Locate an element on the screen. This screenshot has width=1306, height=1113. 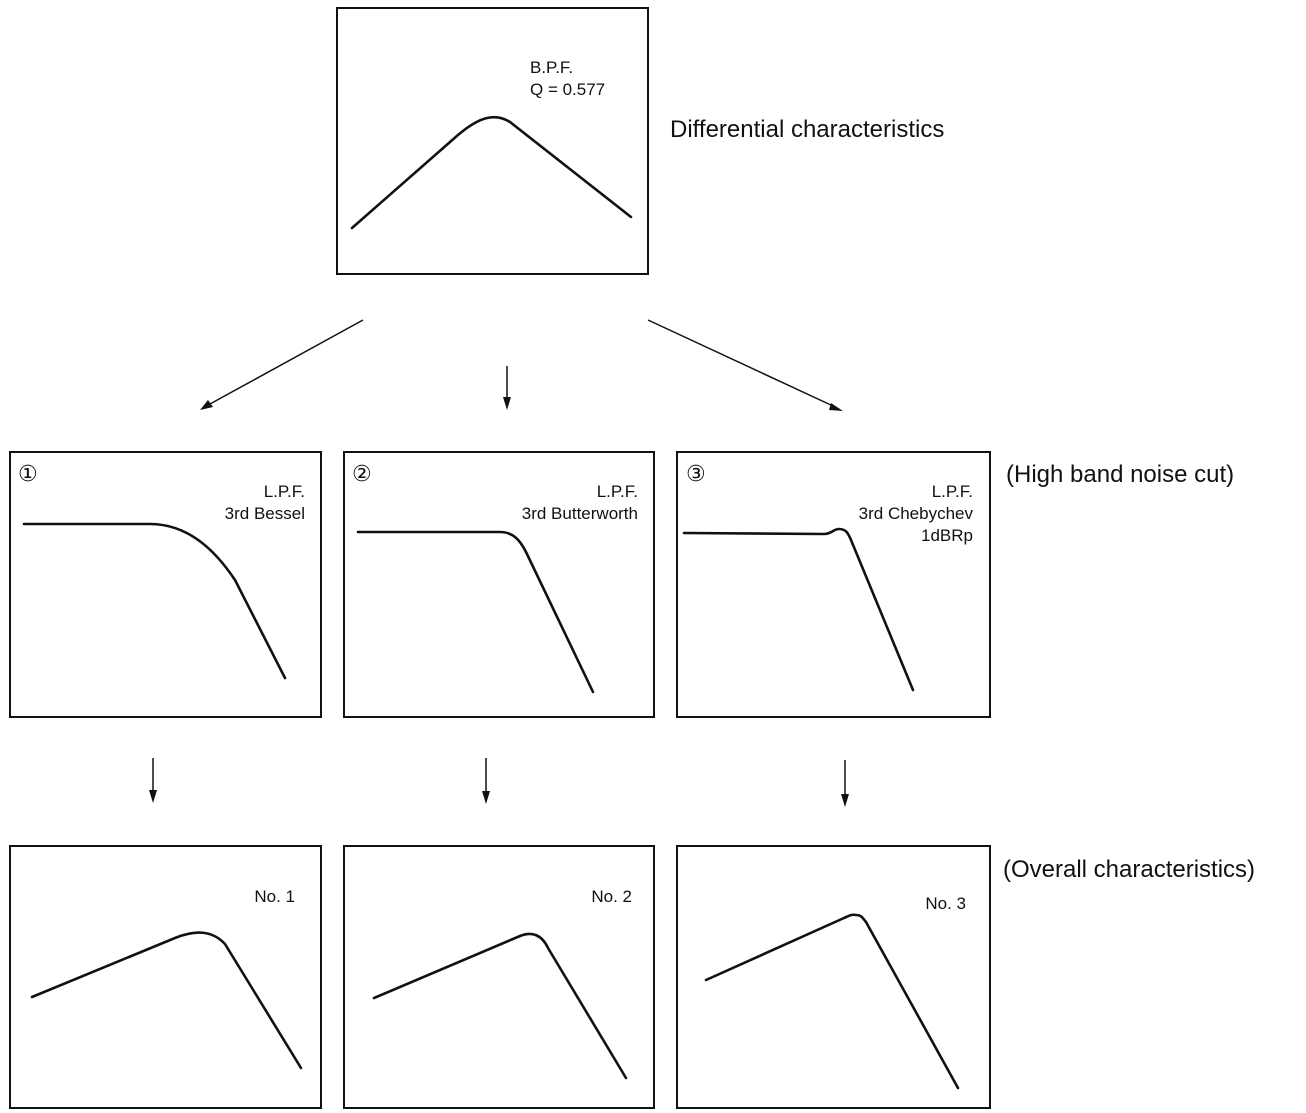
overall-panel-3: No. 3 is located at coordinates (833, 977).